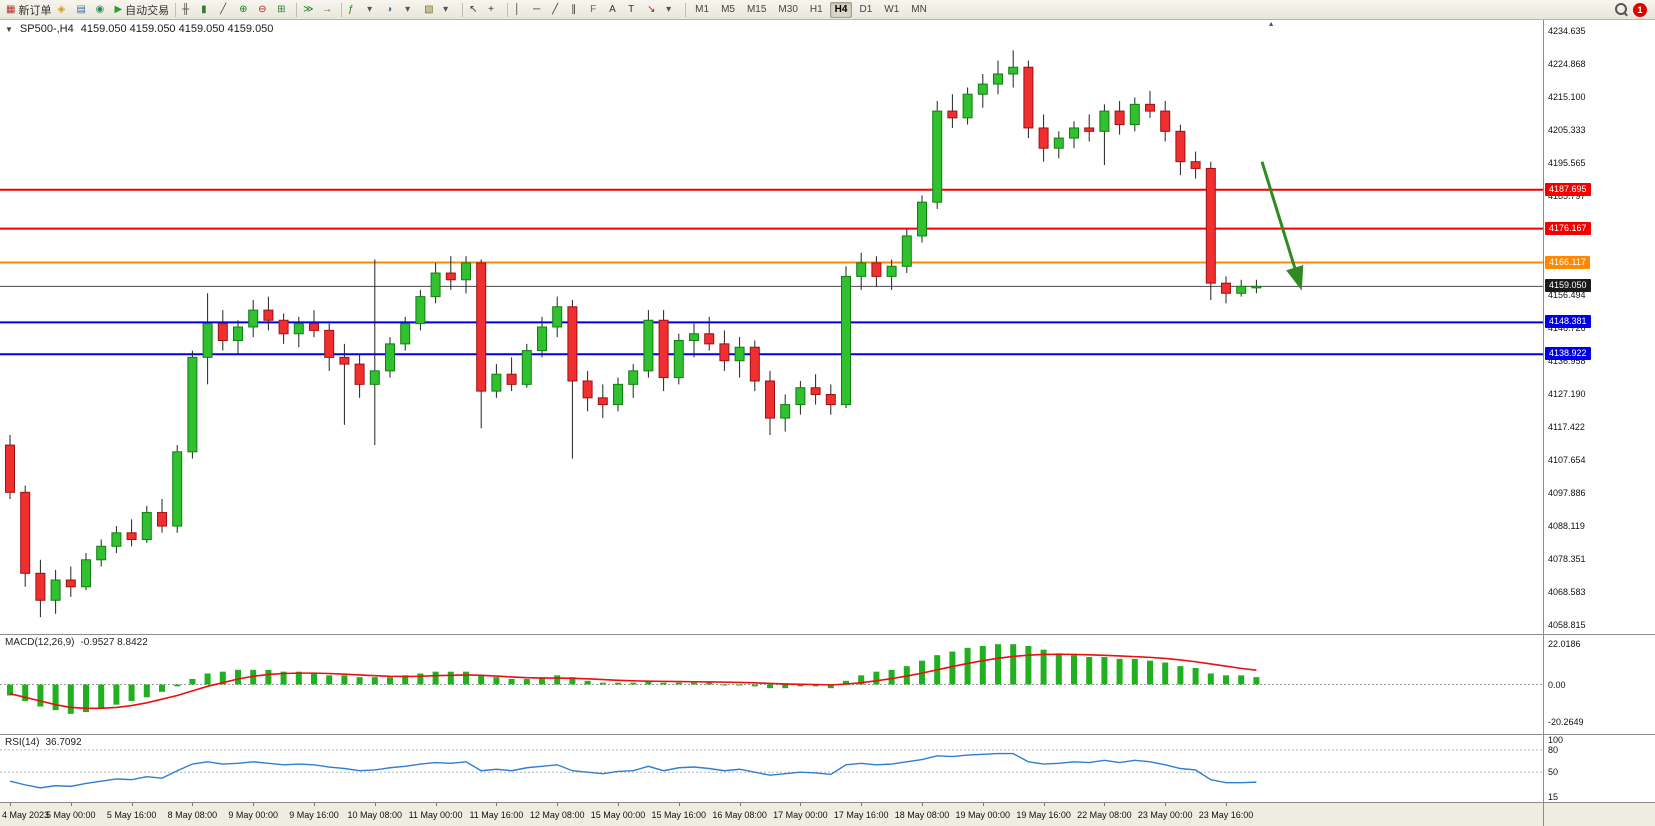 This screenshot has height=826, width=1655. I want to click on arrows-dropdown-button: ▾, so click(672, 9).